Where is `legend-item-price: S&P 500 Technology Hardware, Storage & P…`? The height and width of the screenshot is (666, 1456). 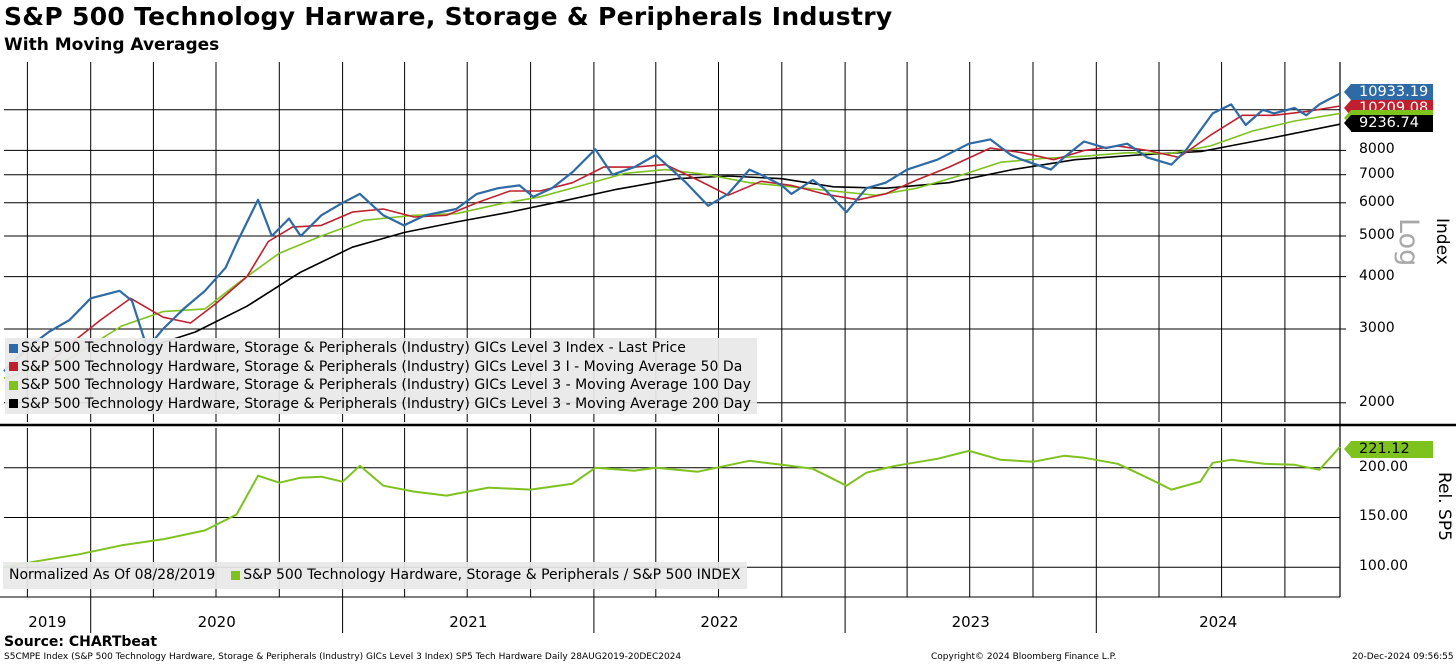 legend-item-price: S&P 500 Technology Hardware, Storage & P… is located at coordinates (380, 348).